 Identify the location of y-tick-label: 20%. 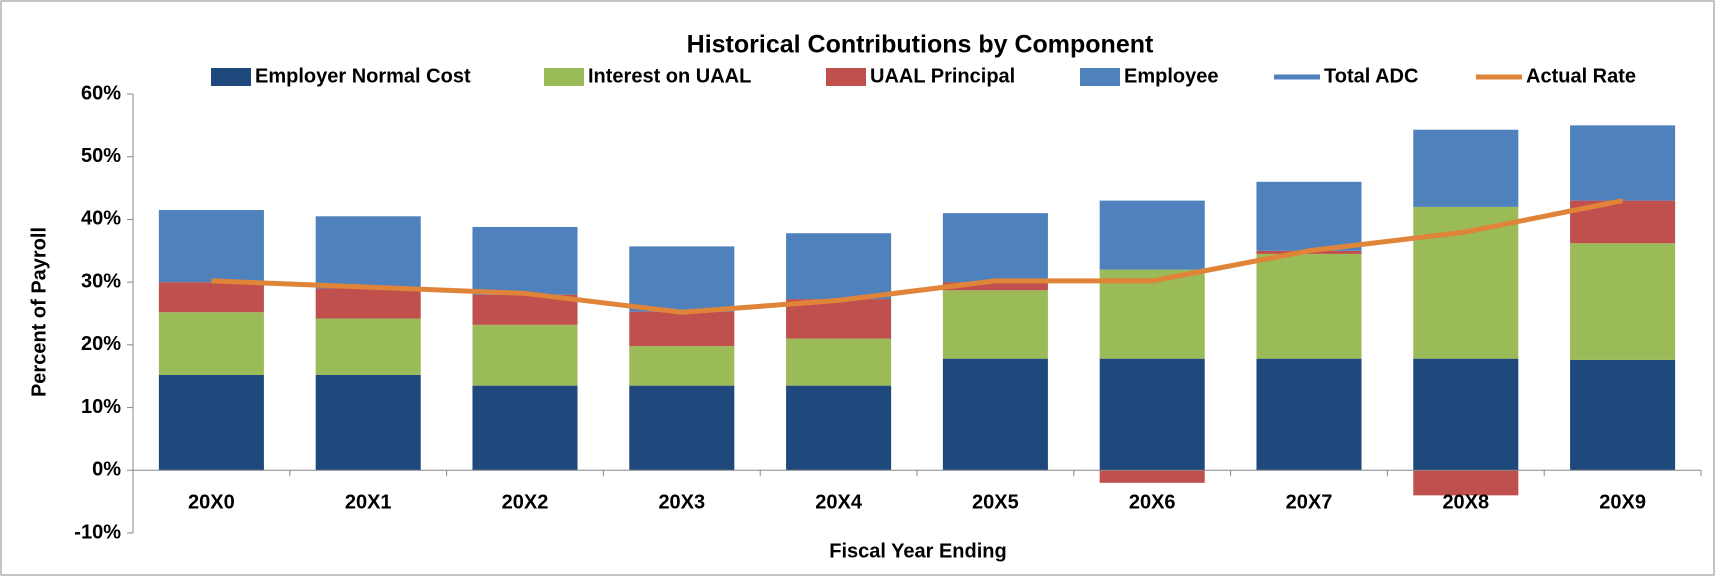
(101, 344).